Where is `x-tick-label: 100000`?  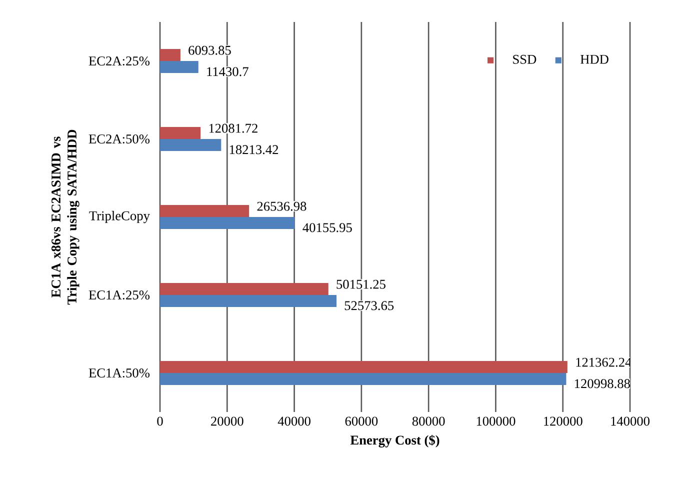
x-tick-label: 100000 is located at coordinates (496, 421).